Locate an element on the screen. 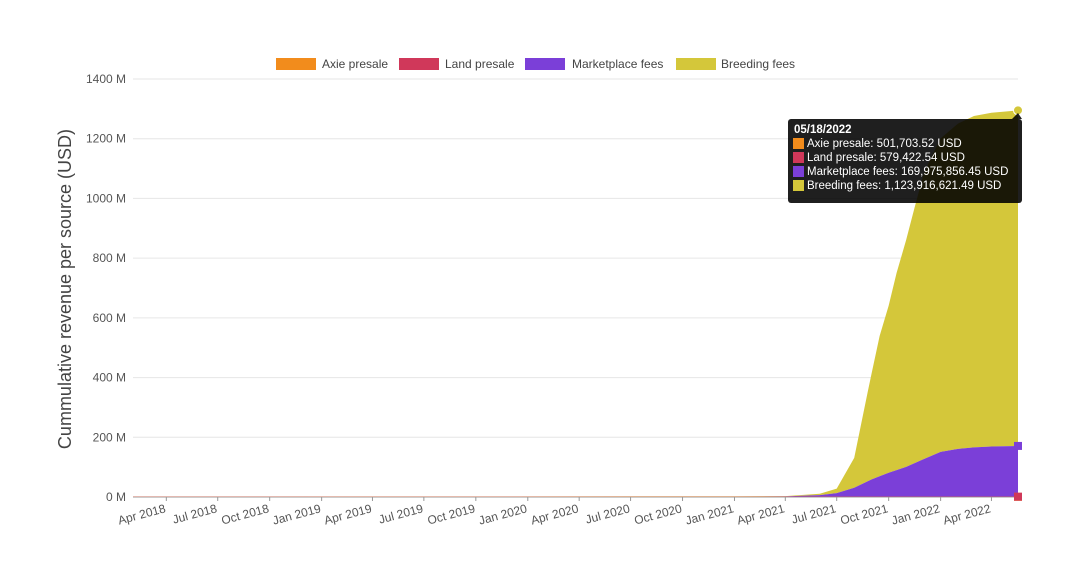 The height and width of the screenshot is (574, 1080). x-tick-label: Jul 2021 is located at coordinates (814, 513).